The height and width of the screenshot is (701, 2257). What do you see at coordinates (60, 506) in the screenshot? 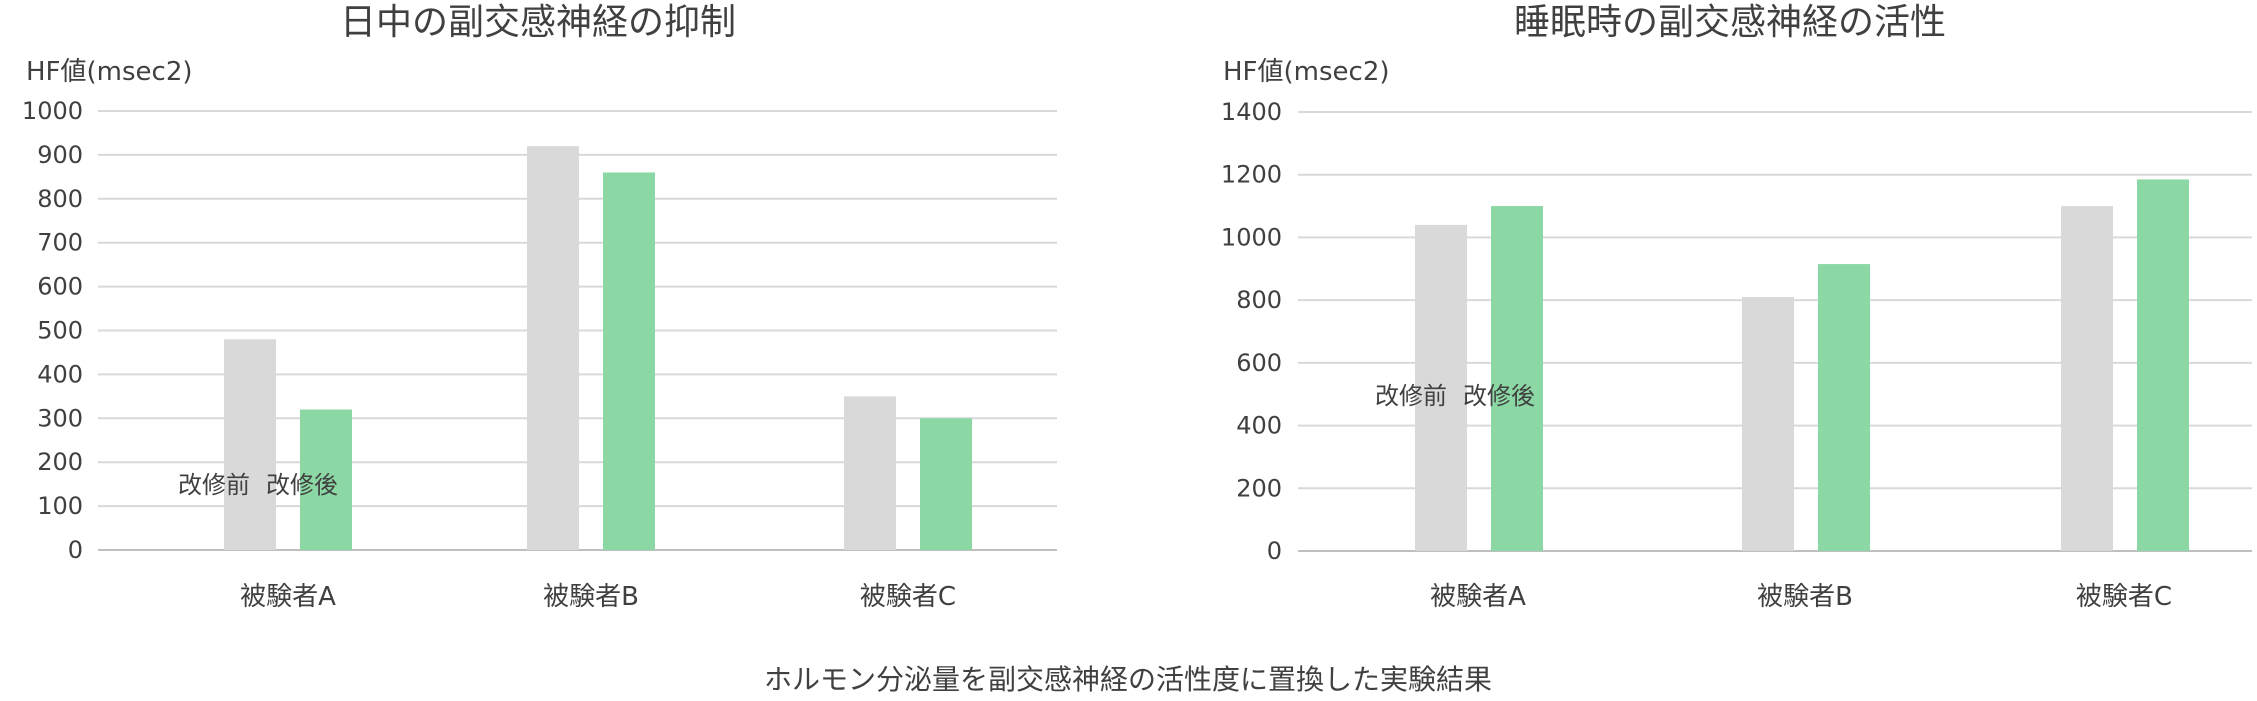
I see `y-tick-label: 100` at bounding box center [60, 506].